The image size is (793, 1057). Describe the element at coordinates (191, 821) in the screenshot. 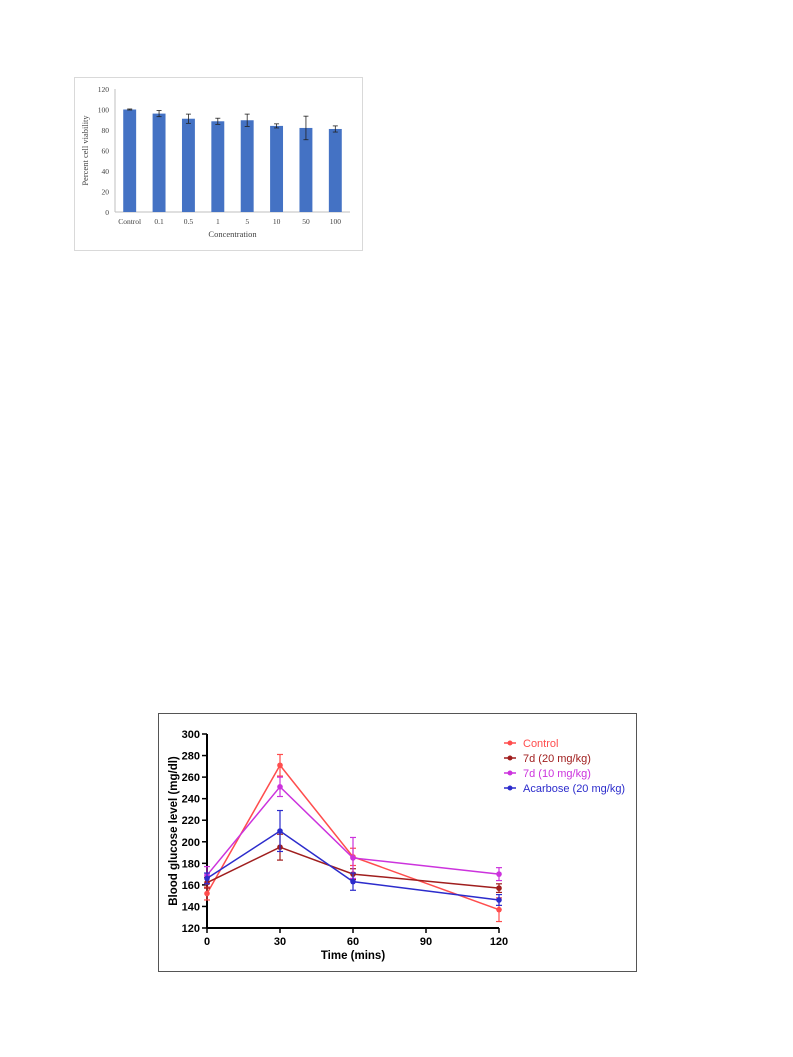

I see `y-tick-label: 220` at that location.